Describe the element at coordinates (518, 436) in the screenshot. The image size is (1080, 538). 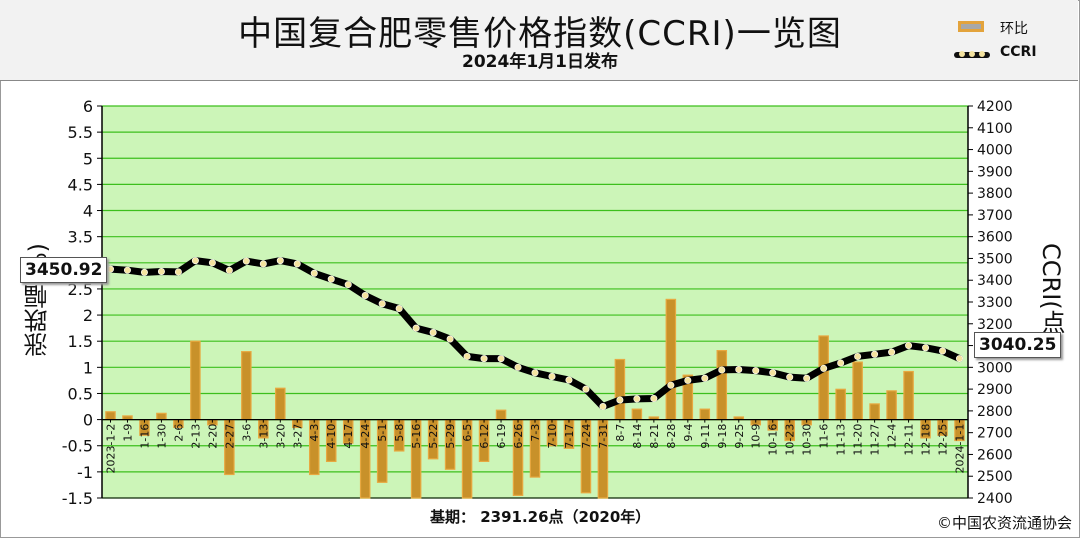
I see `x-tick-label: 6-26` at that location.